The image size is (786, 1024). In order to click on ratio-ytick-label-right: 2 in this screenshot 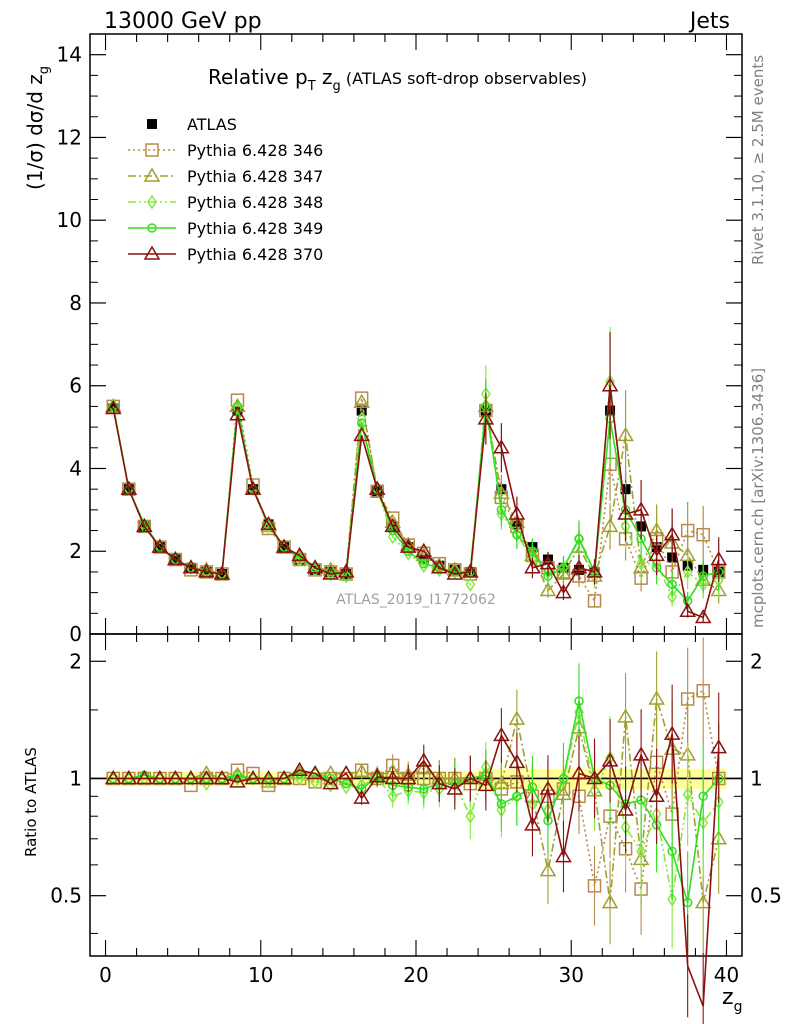, I will do `click(756, 661)`.